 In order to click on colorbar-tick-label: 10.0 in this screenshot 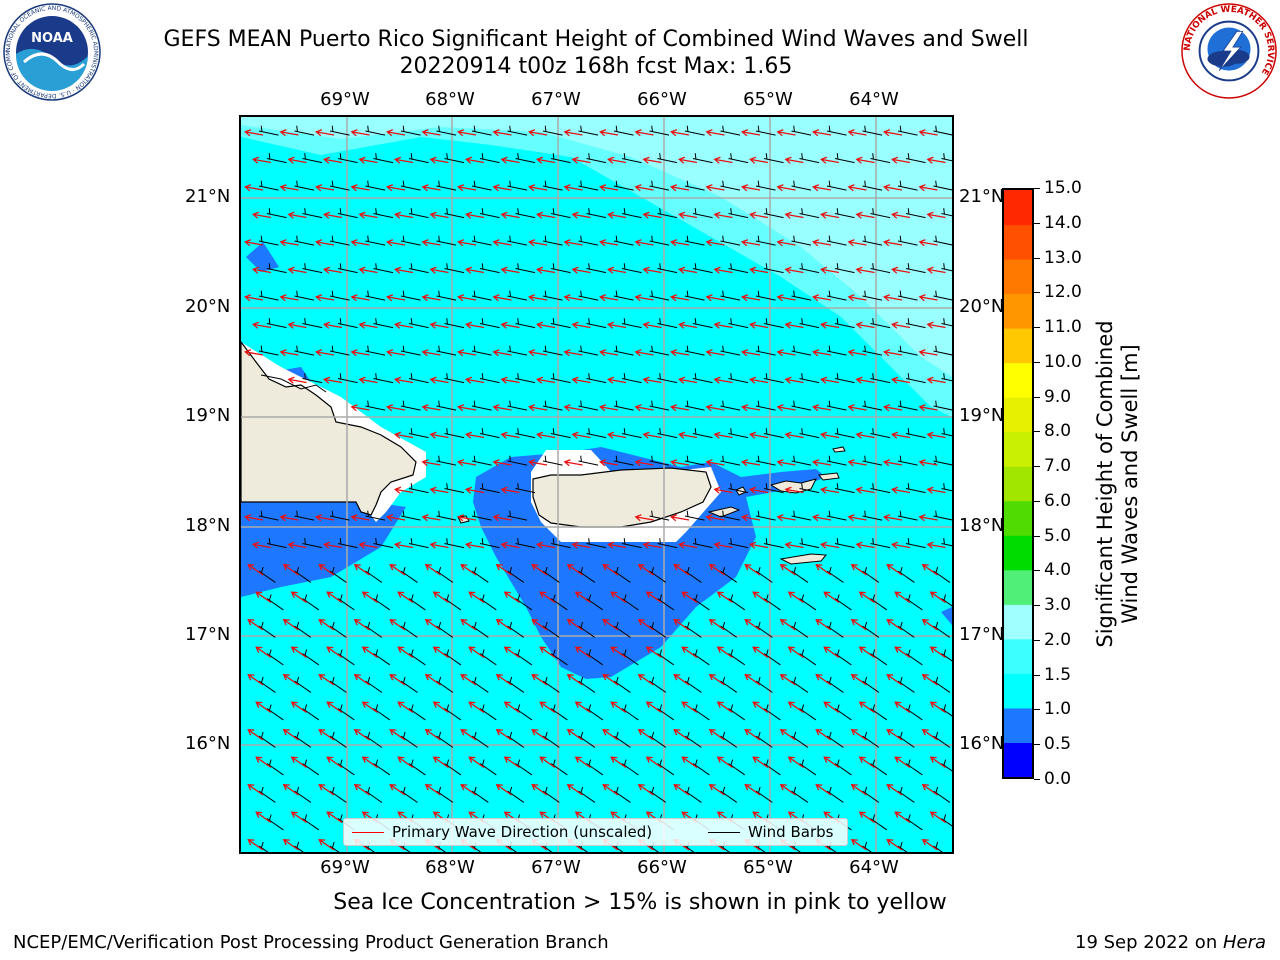, I will do `click(1063, 361)`.